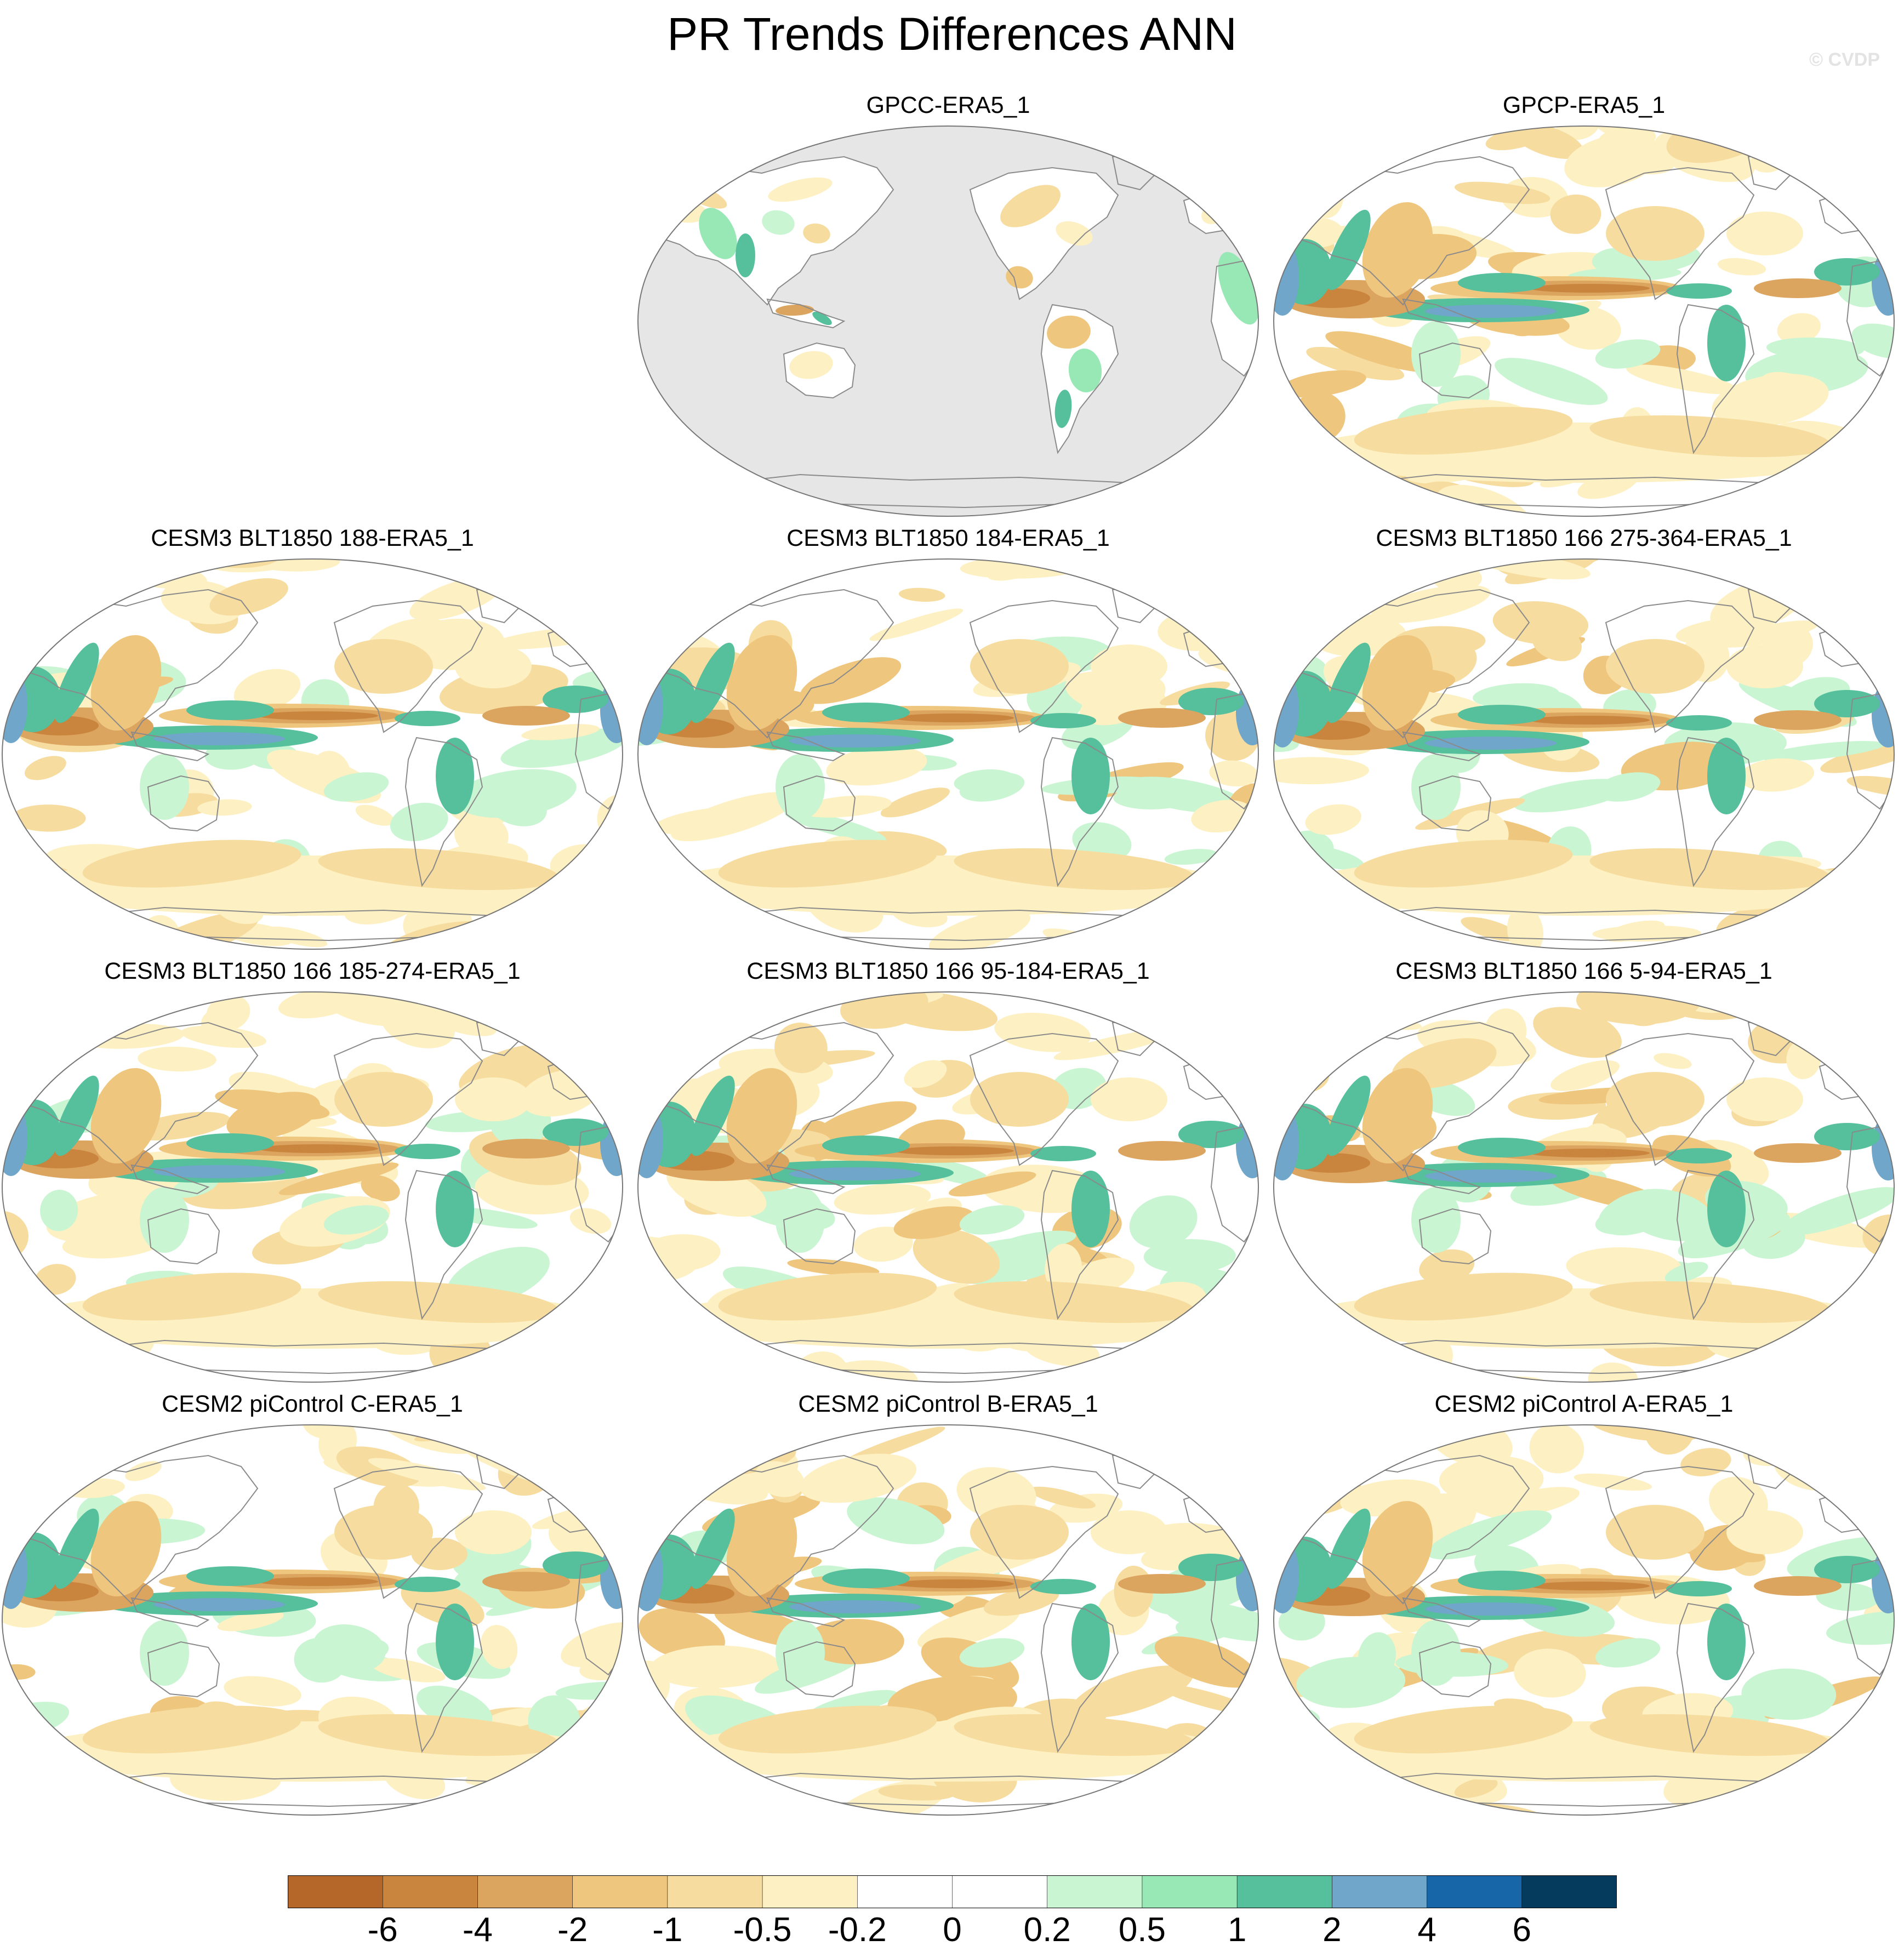 Image resolution: width=1904 pixels, height=1957 pixels. Describe the element at coordinates (1211, 701) in the screenshot. I see `atlantic-wet-patch` at that location.